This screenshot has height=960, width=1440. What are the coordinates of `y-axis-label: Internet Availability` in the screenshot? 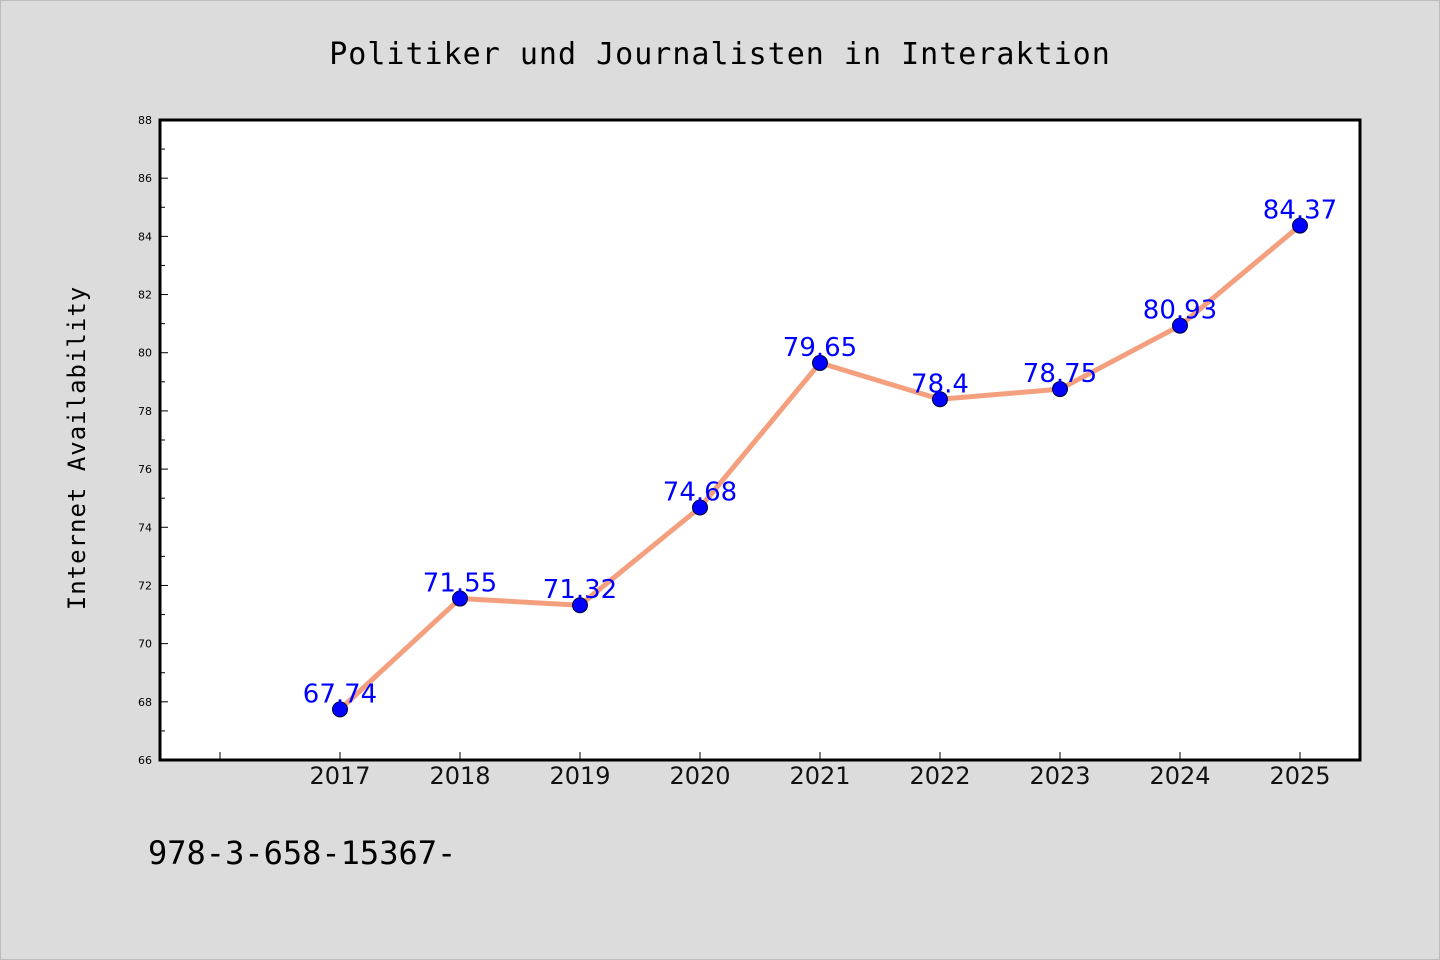 It's located at (77, 448).